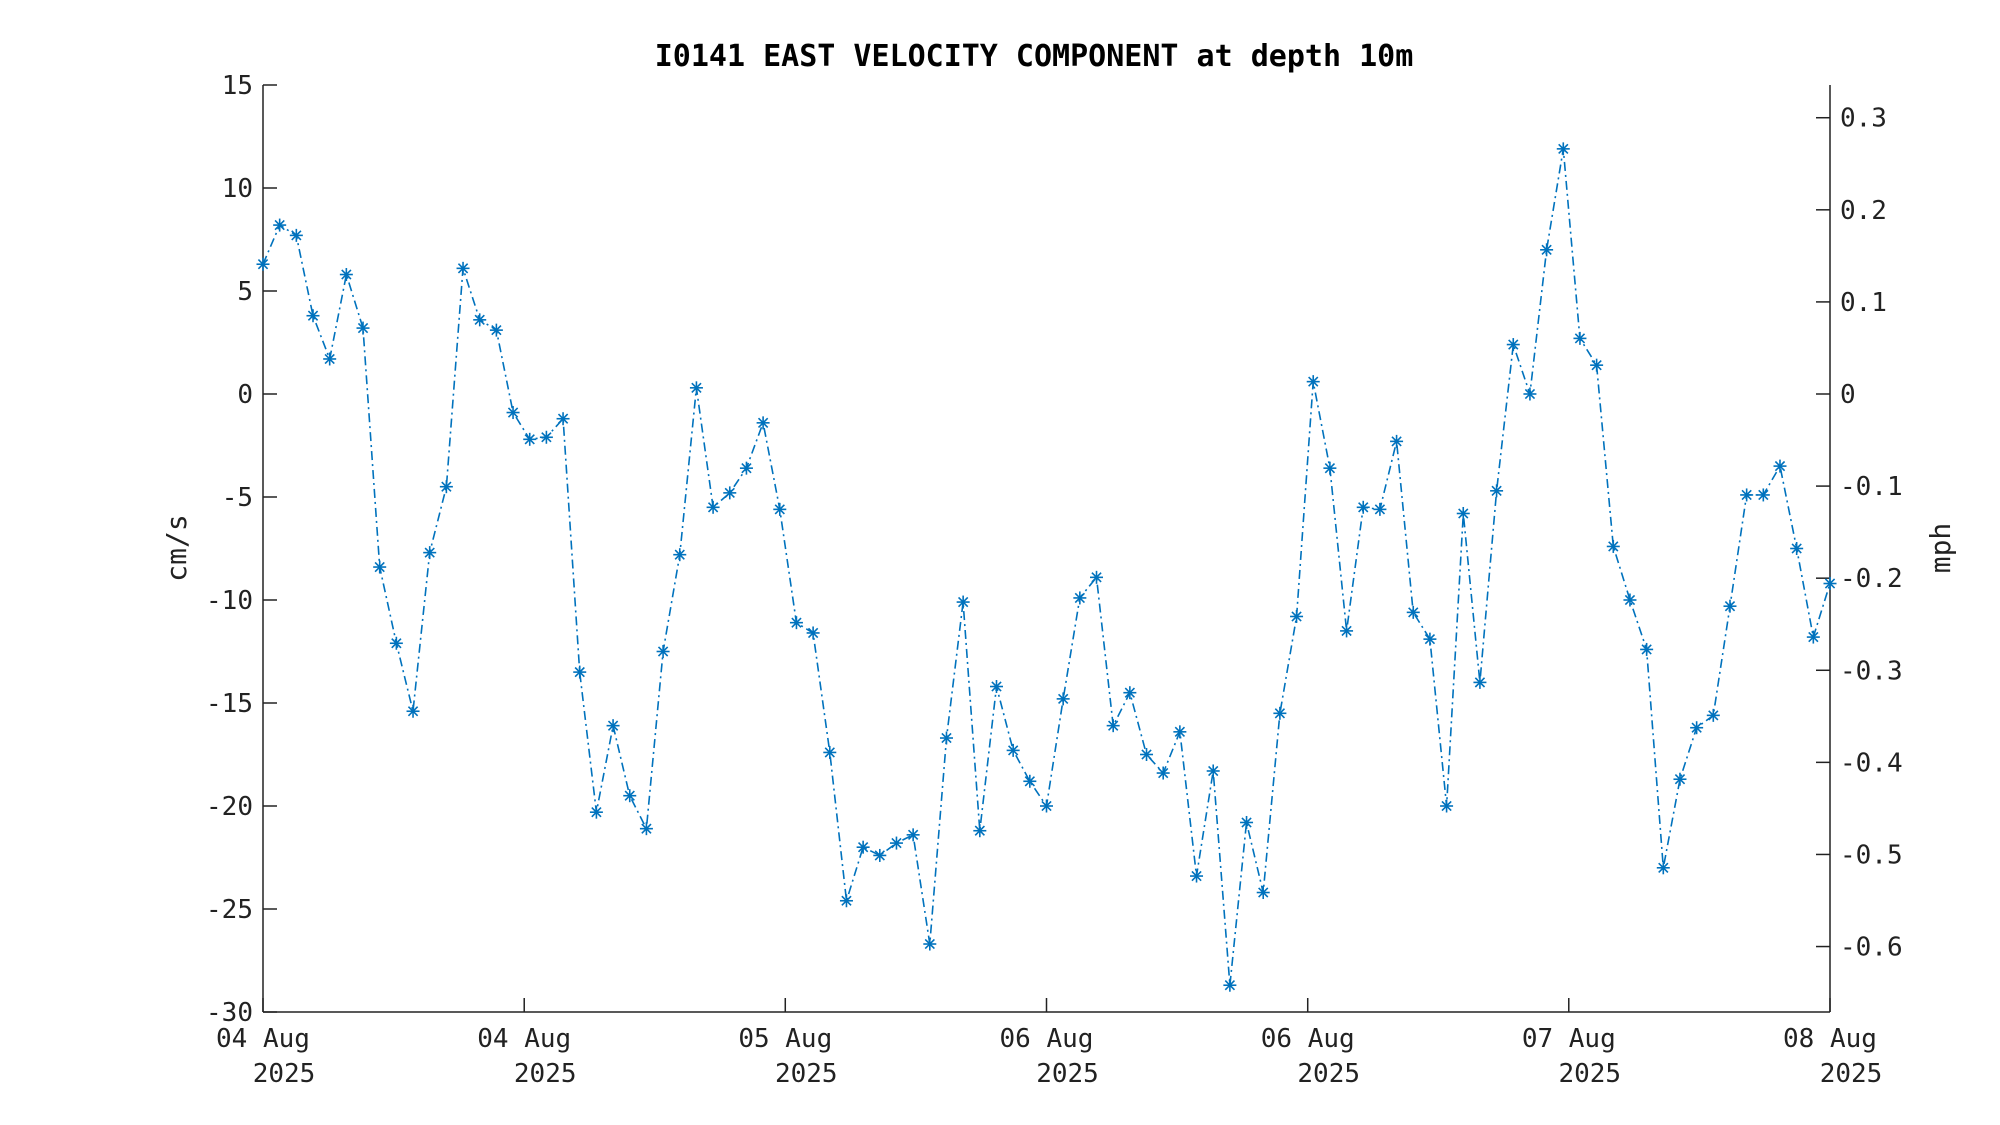  I want to click on y-tick-label: -30, so click(229, 1013).